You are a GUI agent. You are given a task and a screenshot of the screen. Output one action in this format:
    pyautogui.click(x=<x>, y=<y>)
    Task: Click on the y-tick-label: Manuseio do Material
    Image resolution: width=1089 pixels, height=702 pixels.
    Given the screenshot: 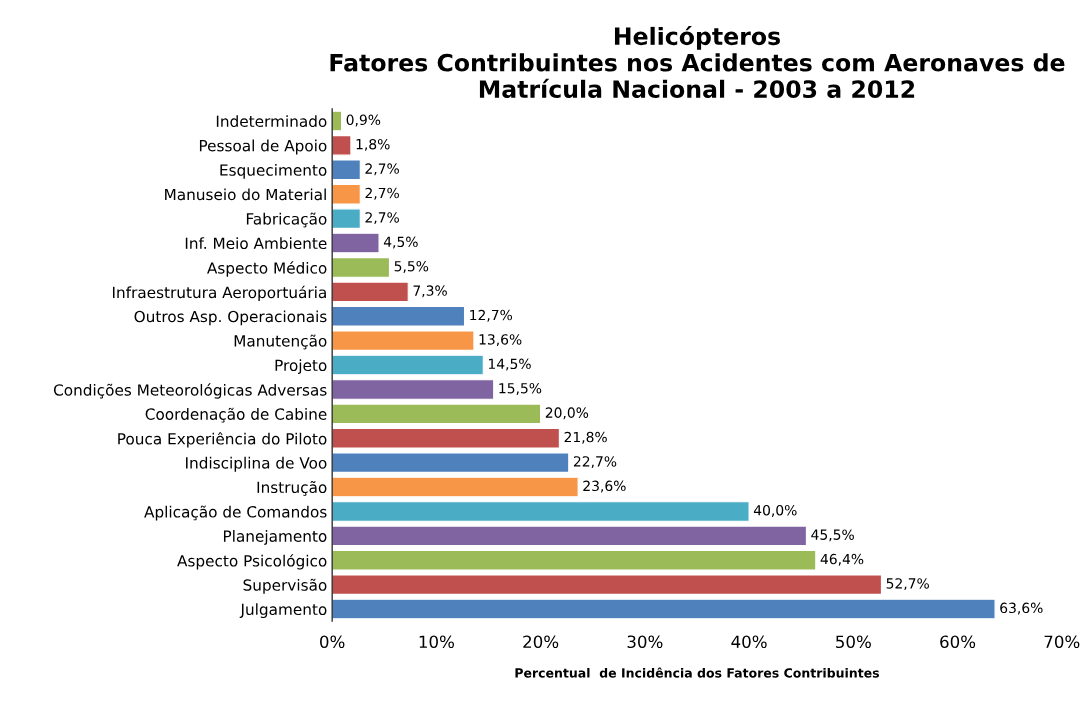 What is the action you would take?
    pyautogui.click(x=245, y=194)
    